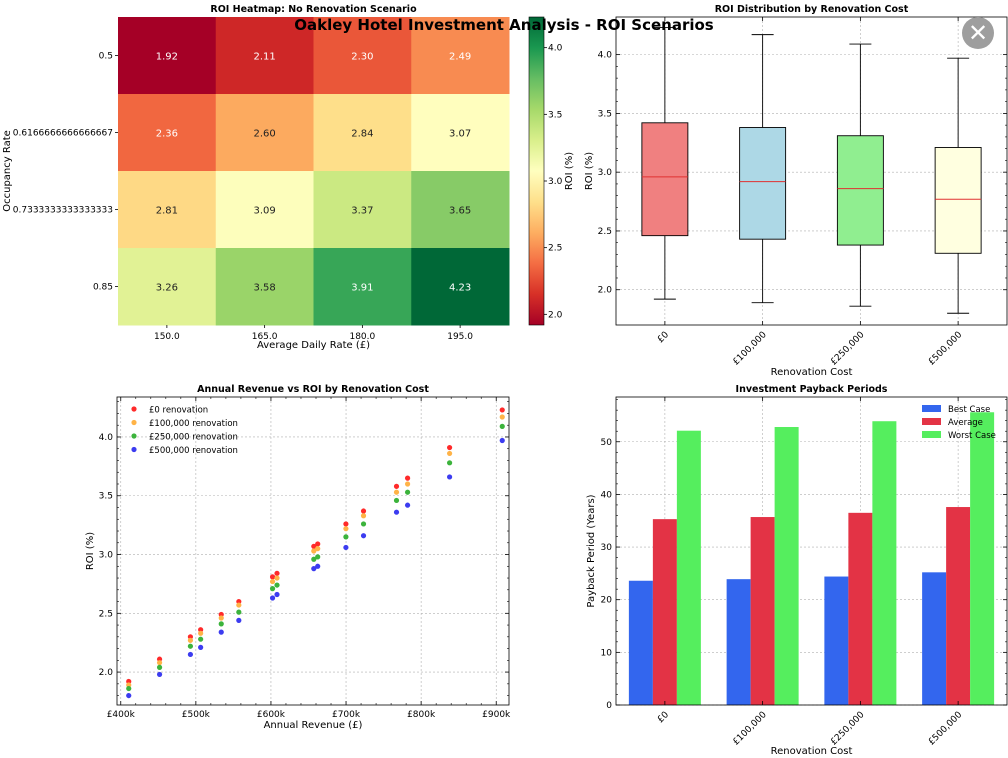 The image size is (1008, 758). I want to click on heatmap-cell-label: 3.37, so click(362, 211).